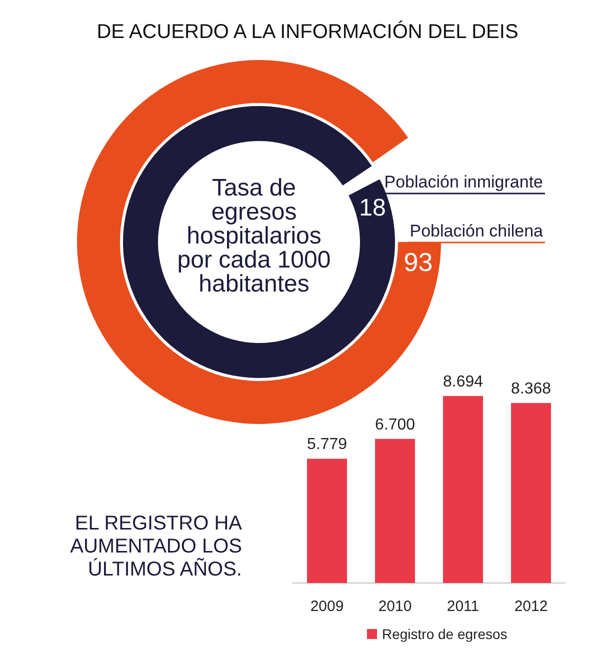  What do you see at coordinates (327, 445) in the screenshot?
I see `data-label: 5.779` at bounding box center [327, 445].